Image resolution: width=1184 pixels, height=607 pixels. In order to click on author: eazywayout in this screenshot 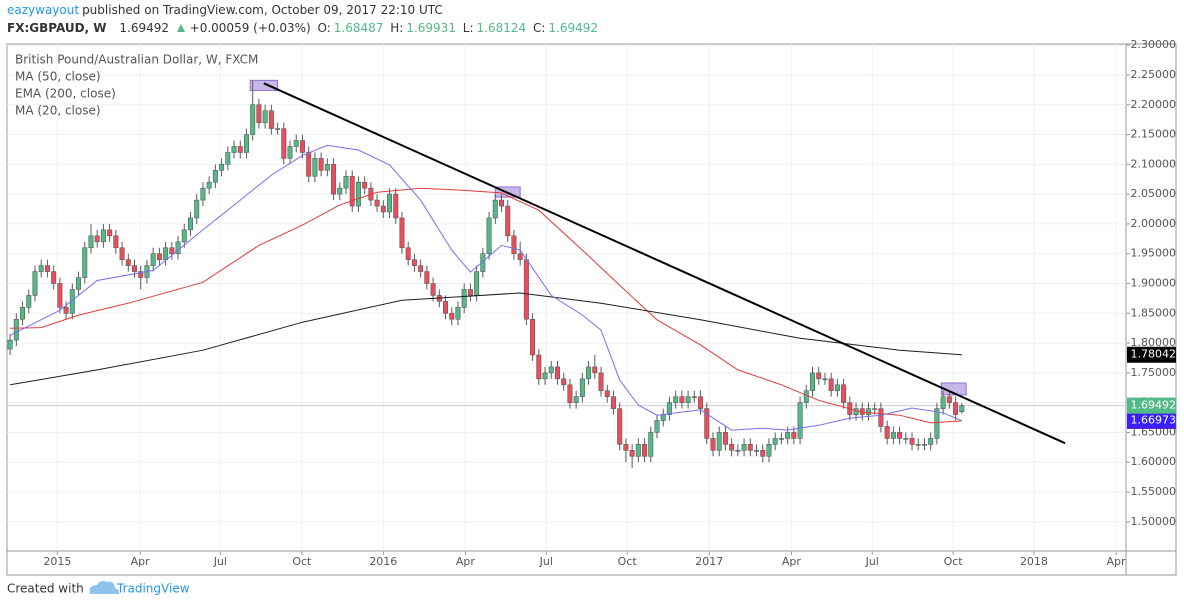, I will do `click(43, 10)`.